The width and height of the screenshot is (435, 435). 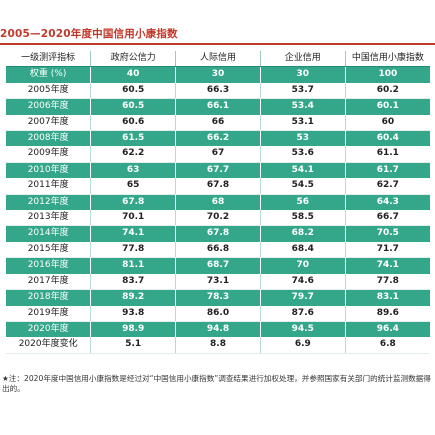 I want to click on row-label: 2017年度, so click(x=48, y=282).